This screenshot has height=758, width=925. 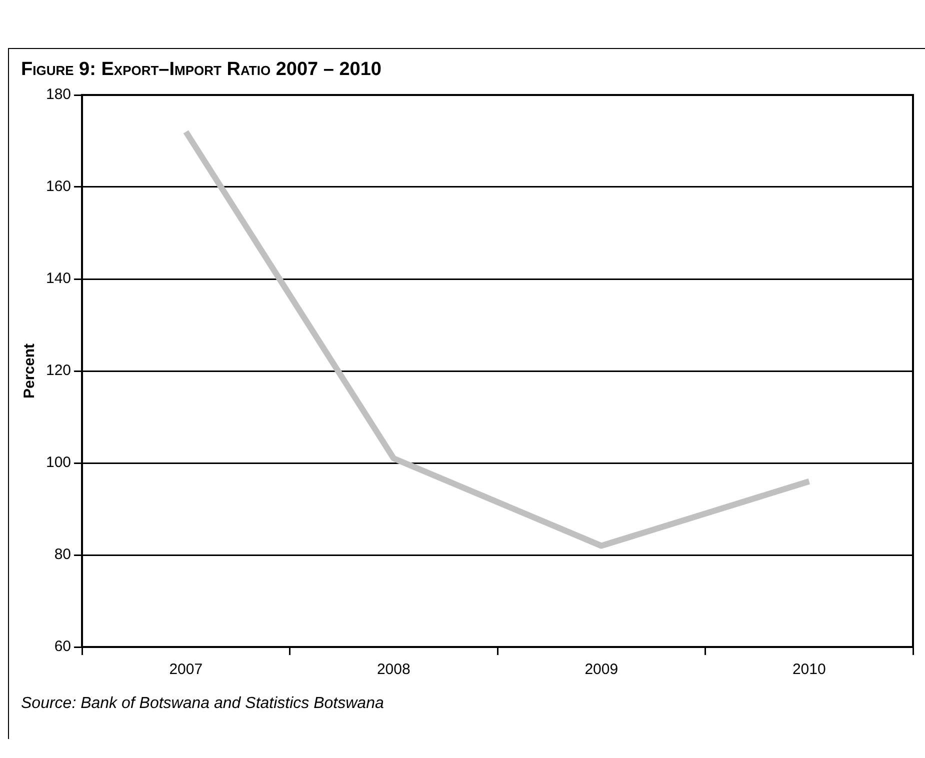 I want to click on y-tick-label: 140, so click(x=59, y=279).